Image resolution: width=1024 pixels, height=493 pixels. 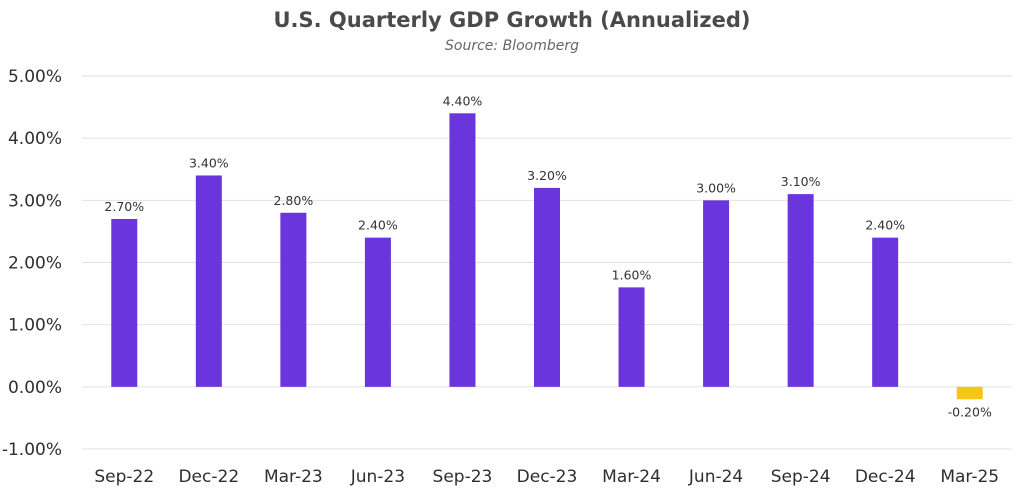 I want to click on data-label: 3.10%, so click(x=801, y=181).